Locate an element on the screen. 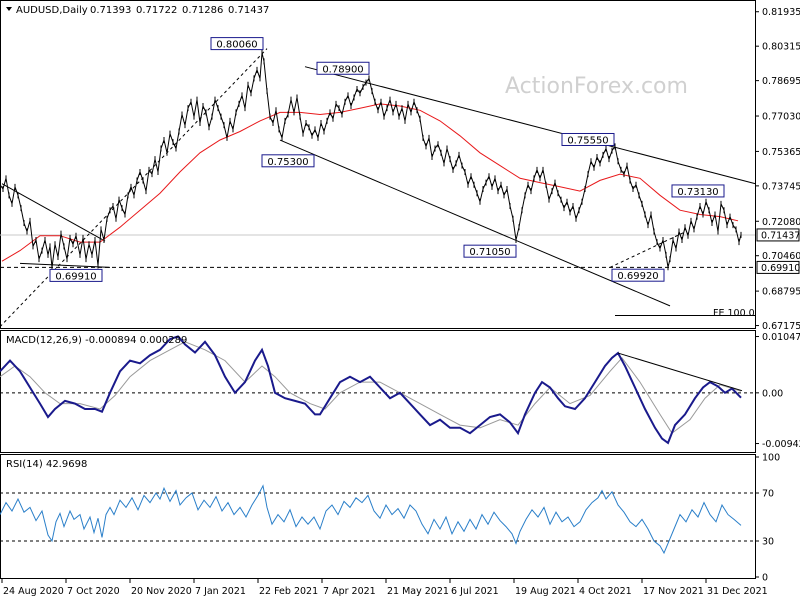  level-label-text: 0.75300 is located at coordinates (287, 162).